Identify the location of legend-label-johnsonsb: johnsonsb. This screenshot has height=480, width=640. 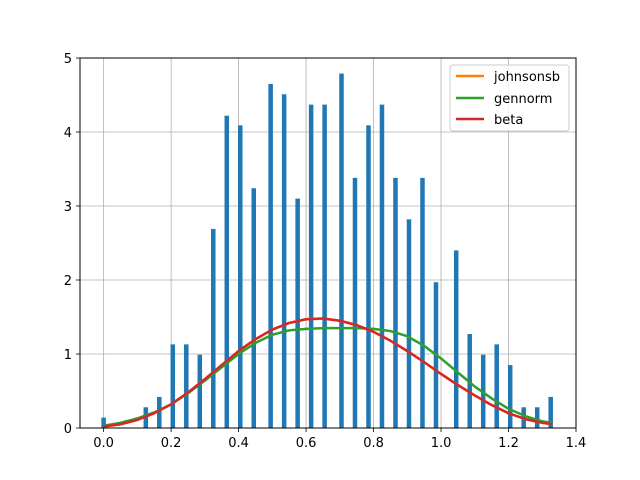
(526, 77).